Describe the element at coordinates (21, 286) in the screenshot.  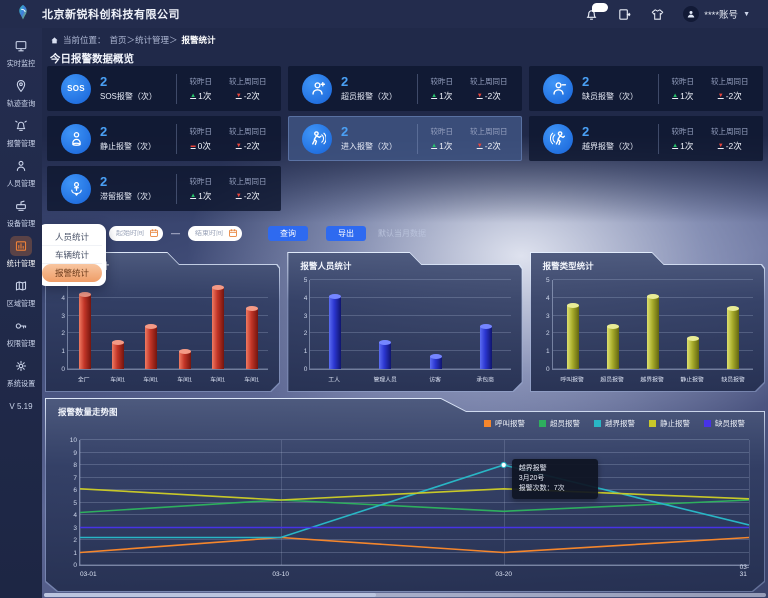
I see `area-map-icon` at that location.